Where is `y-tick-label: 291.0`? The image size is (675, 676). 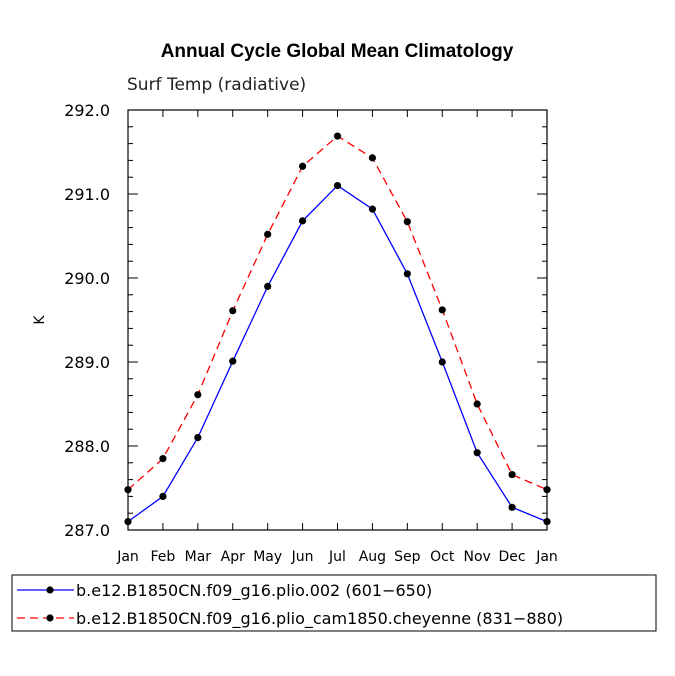 y-tick-label: 291.0 is located at coordinates (87, 194).